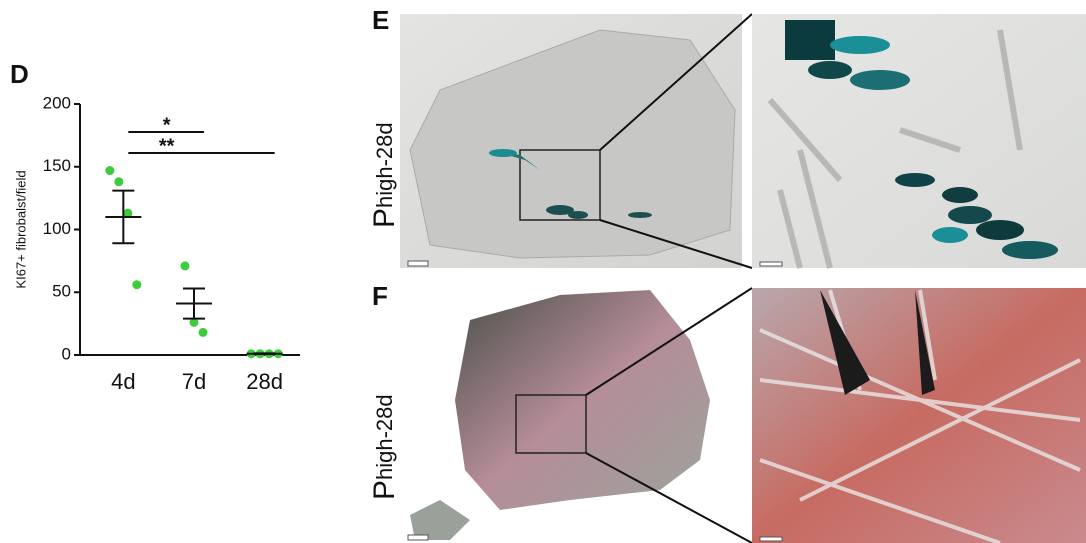  What do you see at coordinates (194, 381) in the screenshot?
I see `x-tick-label: 7d` at bounding box center [194, 381].